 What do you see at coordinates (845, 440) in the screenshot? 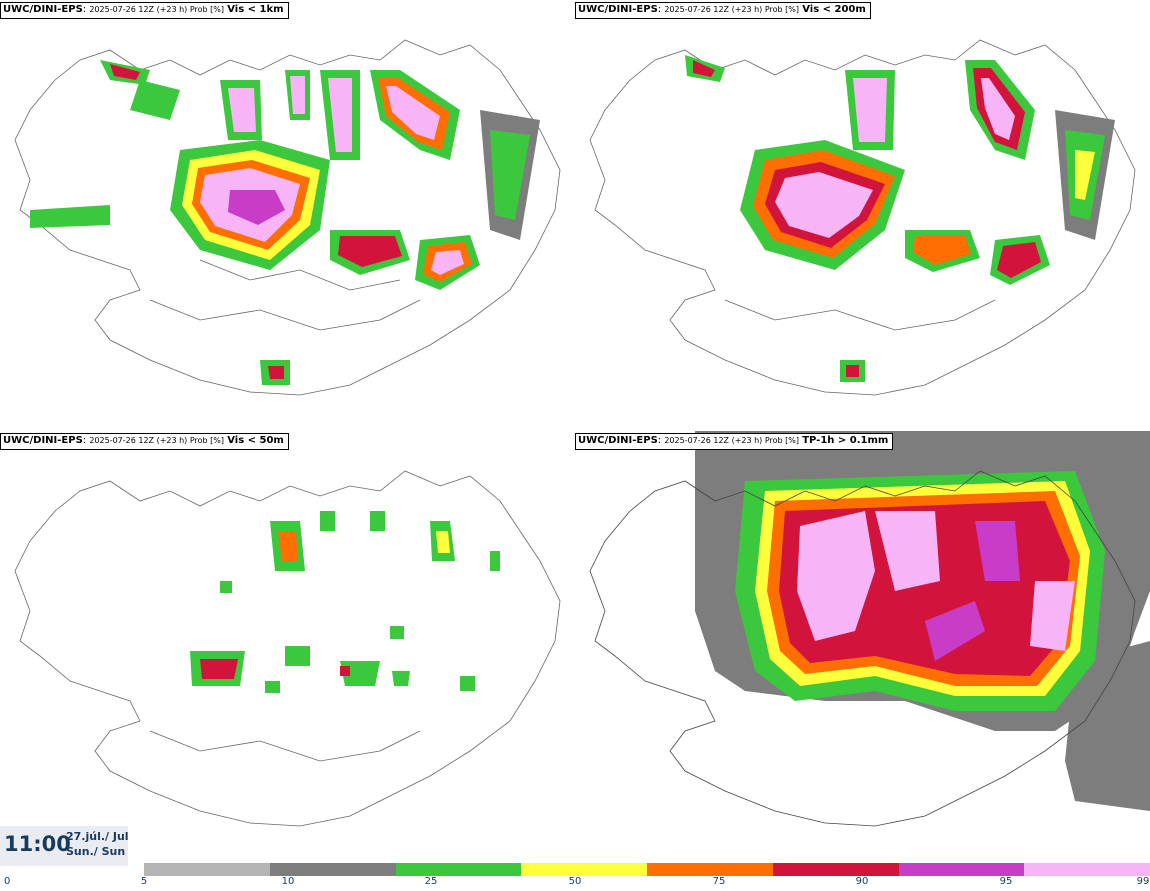
I see `parameter-label: TP-1h > 0.1mm` at bounding box center [845, 440].